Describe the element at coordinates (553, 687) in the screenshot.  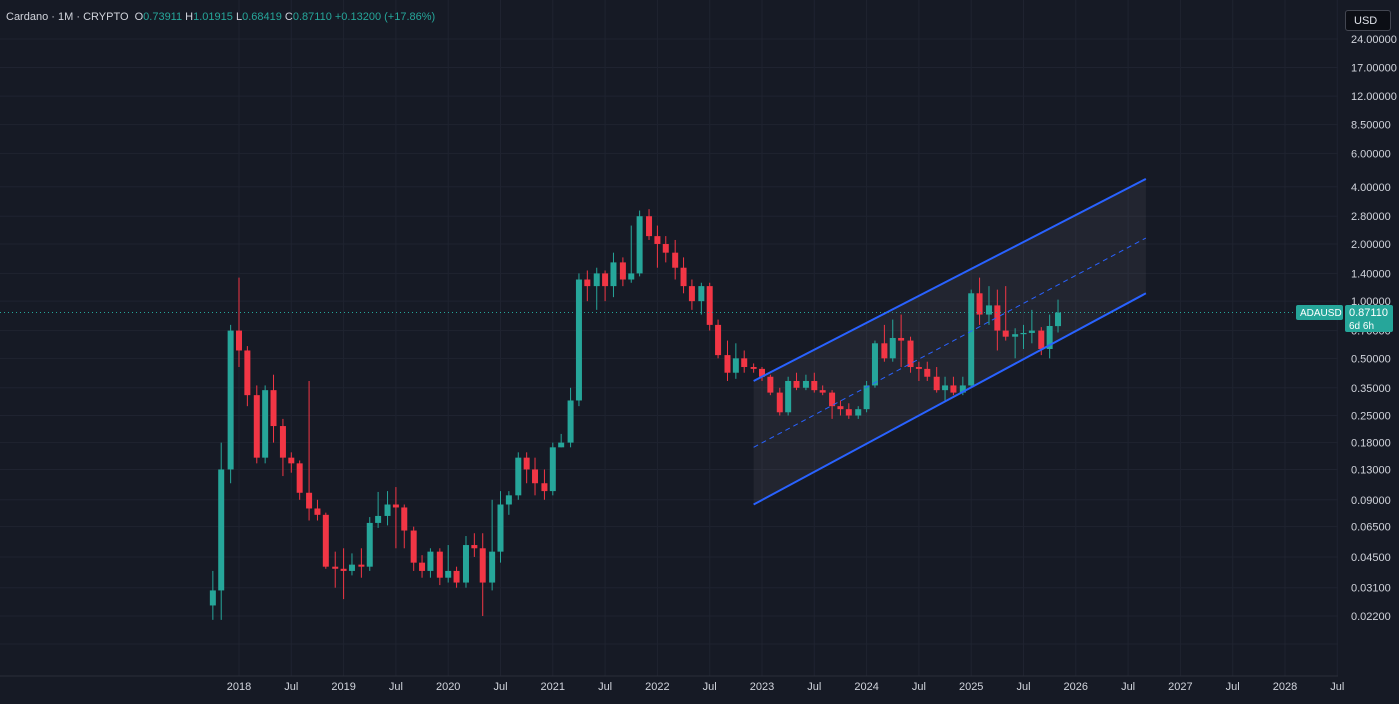
I see `time-tick-label: 2021` at that location.